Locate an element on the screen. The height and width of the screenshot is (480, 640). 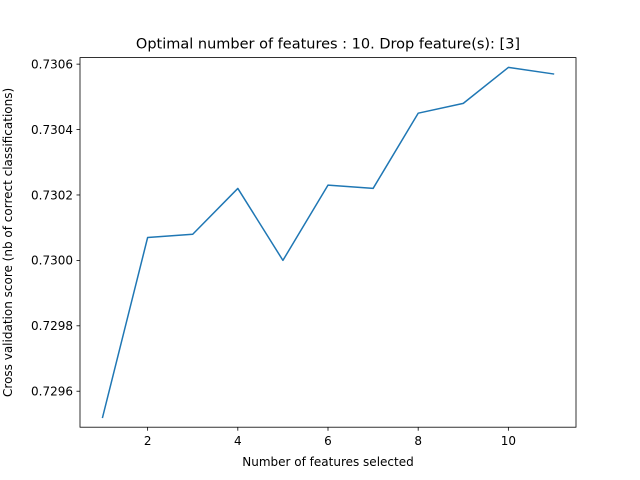
y-tick-label: 0.7298 is located at coordinates (52, 326).